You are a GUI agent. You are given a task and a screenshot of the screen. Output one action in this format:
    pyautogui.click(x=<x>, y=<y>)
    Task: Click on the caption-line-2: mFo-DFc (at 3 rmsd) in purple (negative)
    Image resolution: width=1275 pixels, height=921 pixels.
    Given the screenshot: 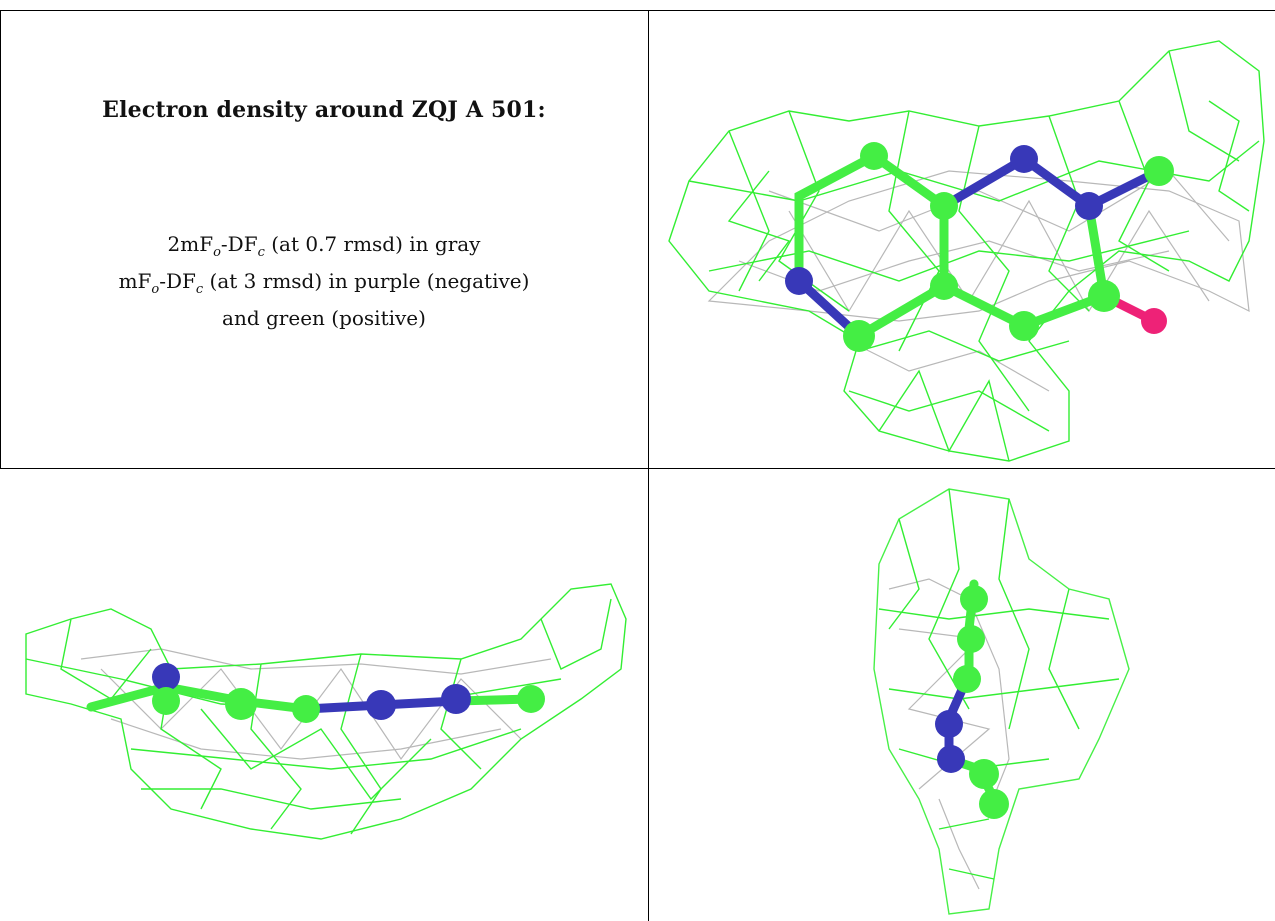 What is the action you would take?
    pyautogui.click(x=324, y=283)
    